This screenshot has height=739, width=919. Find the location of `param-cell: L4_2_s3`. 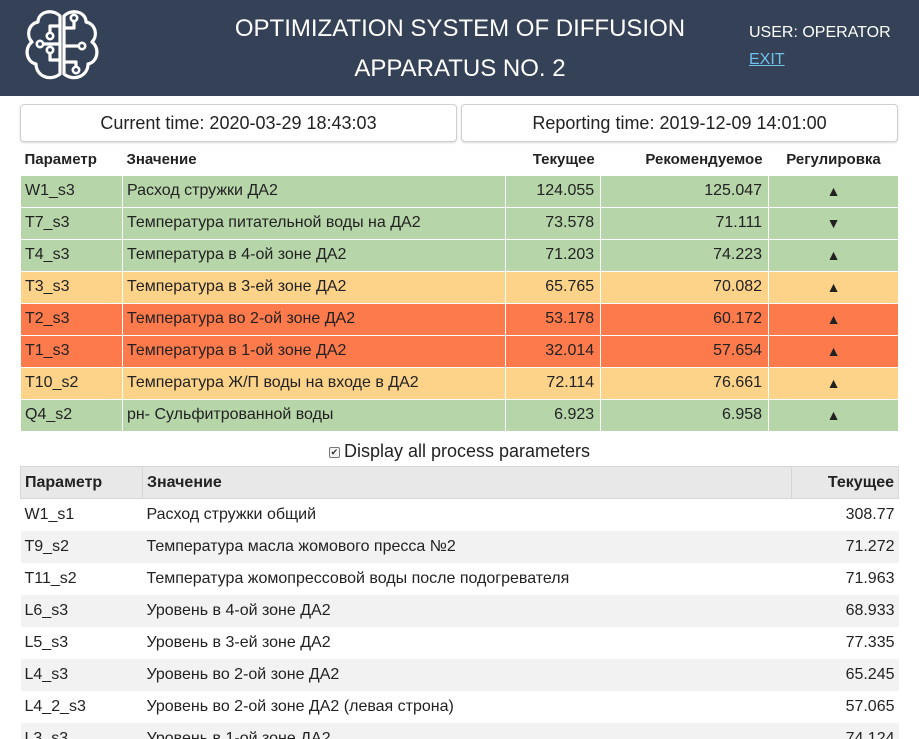

param-cell: L4_2_s3 is located at coordinates (55, 706).